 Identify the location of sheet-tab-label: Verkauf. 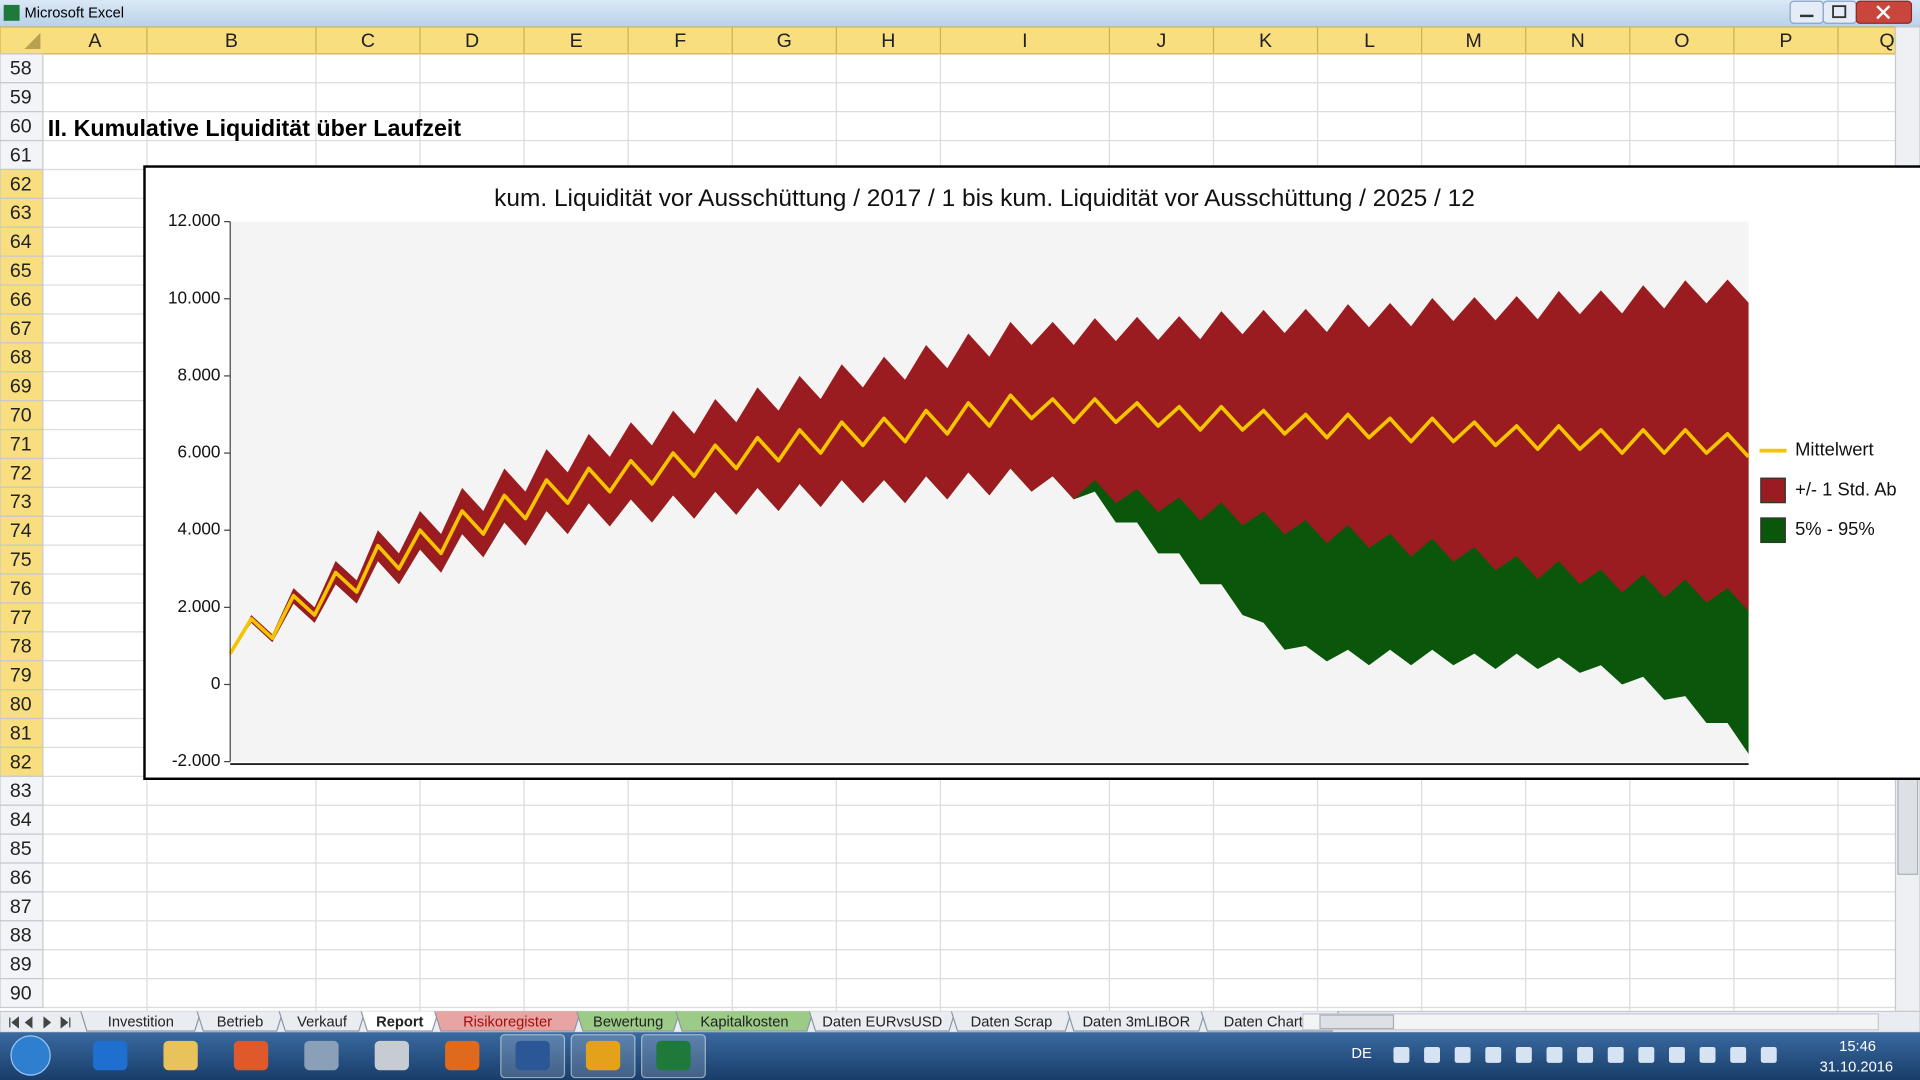
(322, 1022).